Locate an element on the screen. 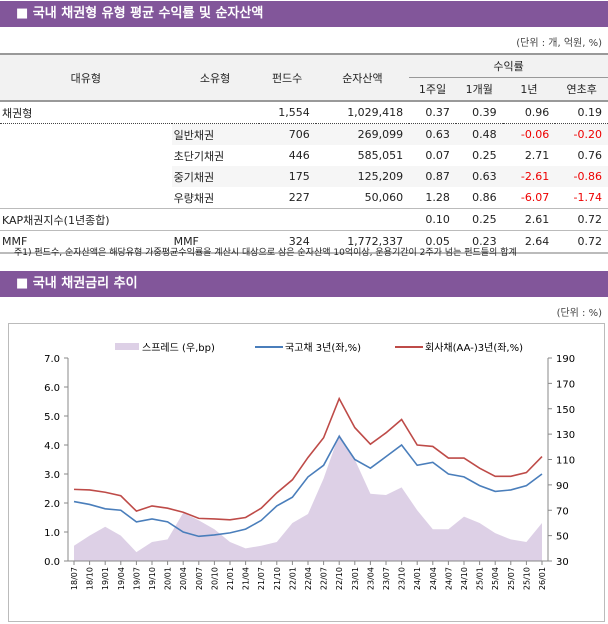 The width and height of the screenshot is (608, 624). x-tick: 20/01 is located at coordinates (168, 578).